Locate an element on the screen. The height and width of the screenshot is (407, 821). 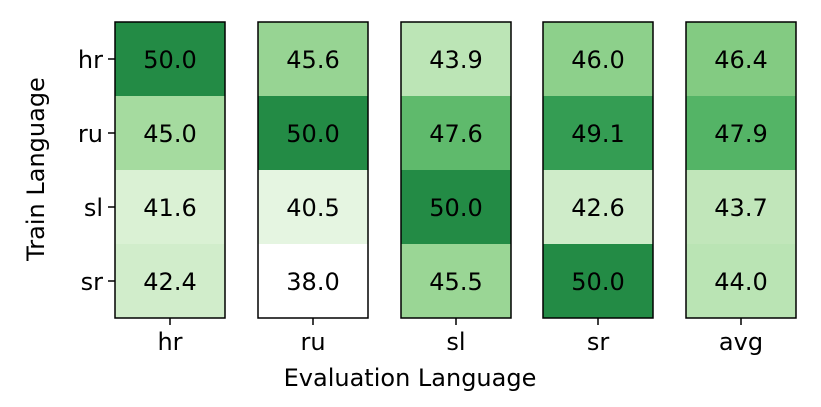
y-axis-ticks: hr ru sl sr is located at coordinates (96, 171).